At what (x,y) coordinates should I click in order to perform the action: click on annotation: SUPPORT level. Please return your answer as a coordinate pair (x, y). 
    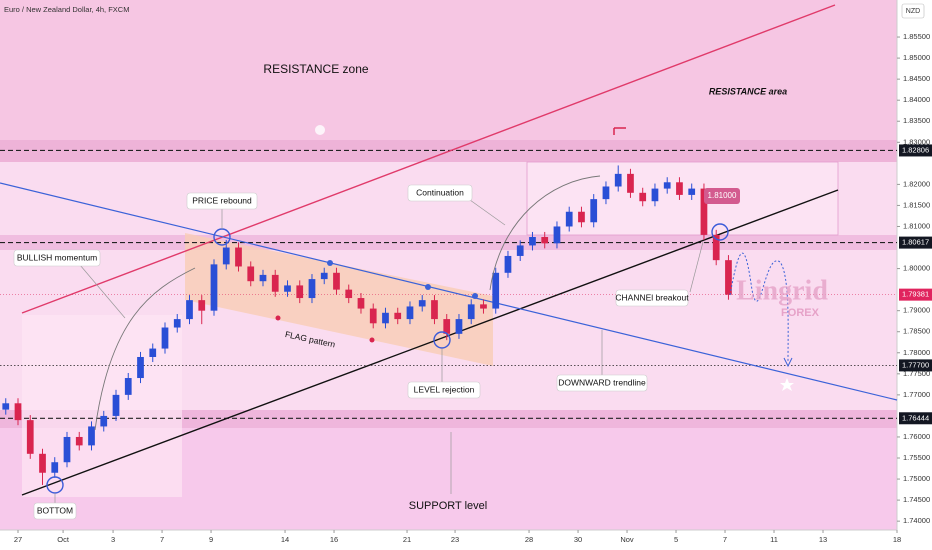
    Looking at the image, I should click on (448, 506).